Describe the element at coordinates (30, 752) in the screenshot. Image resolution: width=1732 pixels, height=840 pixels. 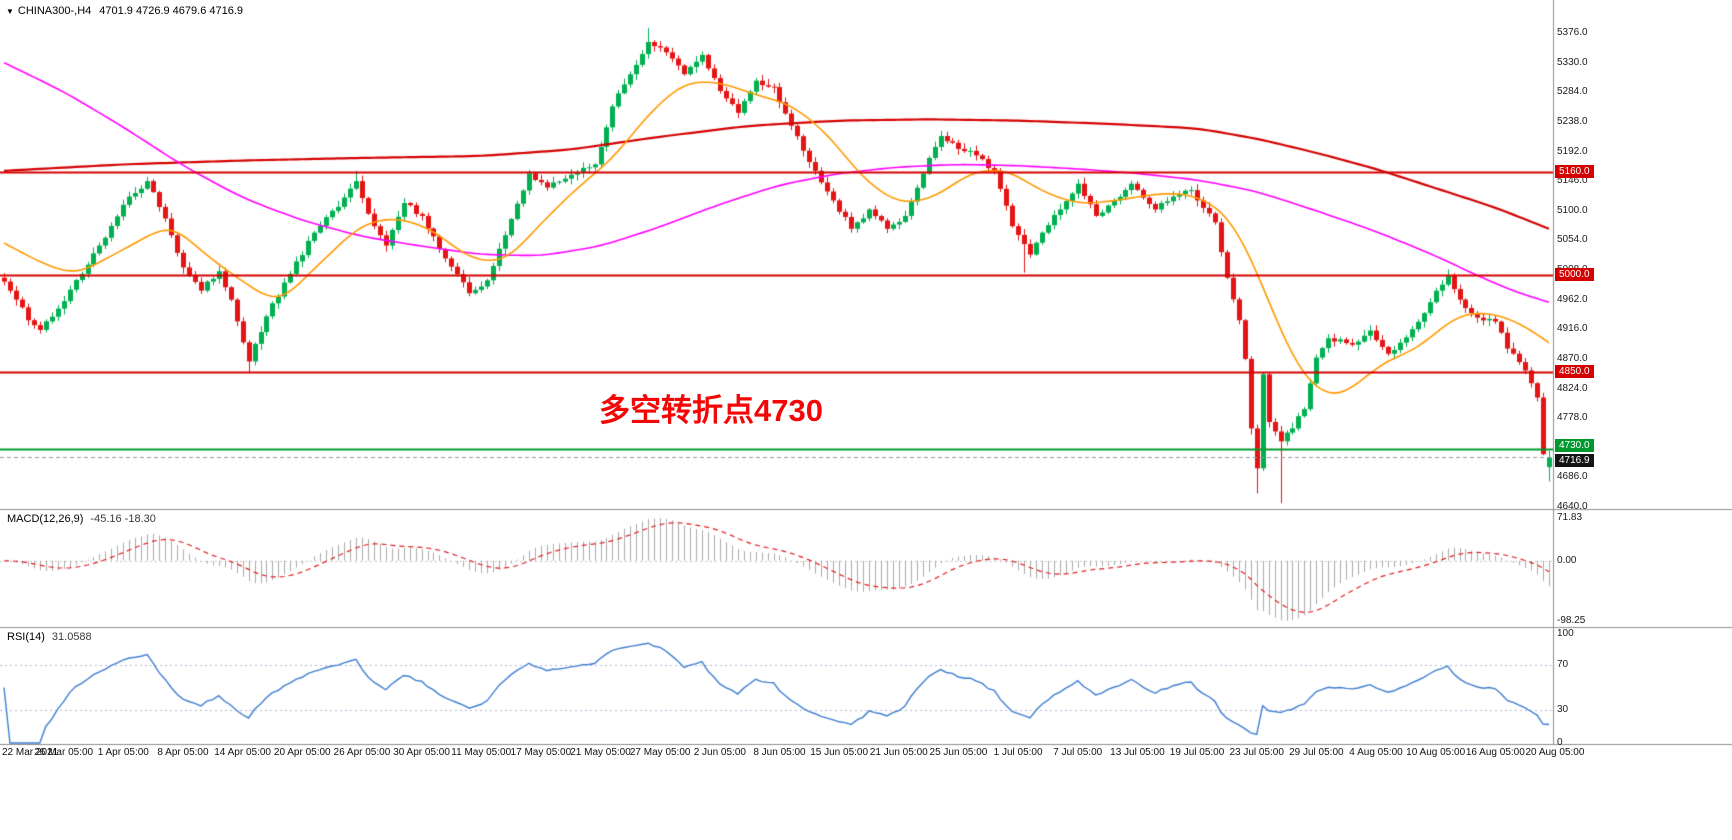
I see `date-label: 22 Mar 2021` at that location.